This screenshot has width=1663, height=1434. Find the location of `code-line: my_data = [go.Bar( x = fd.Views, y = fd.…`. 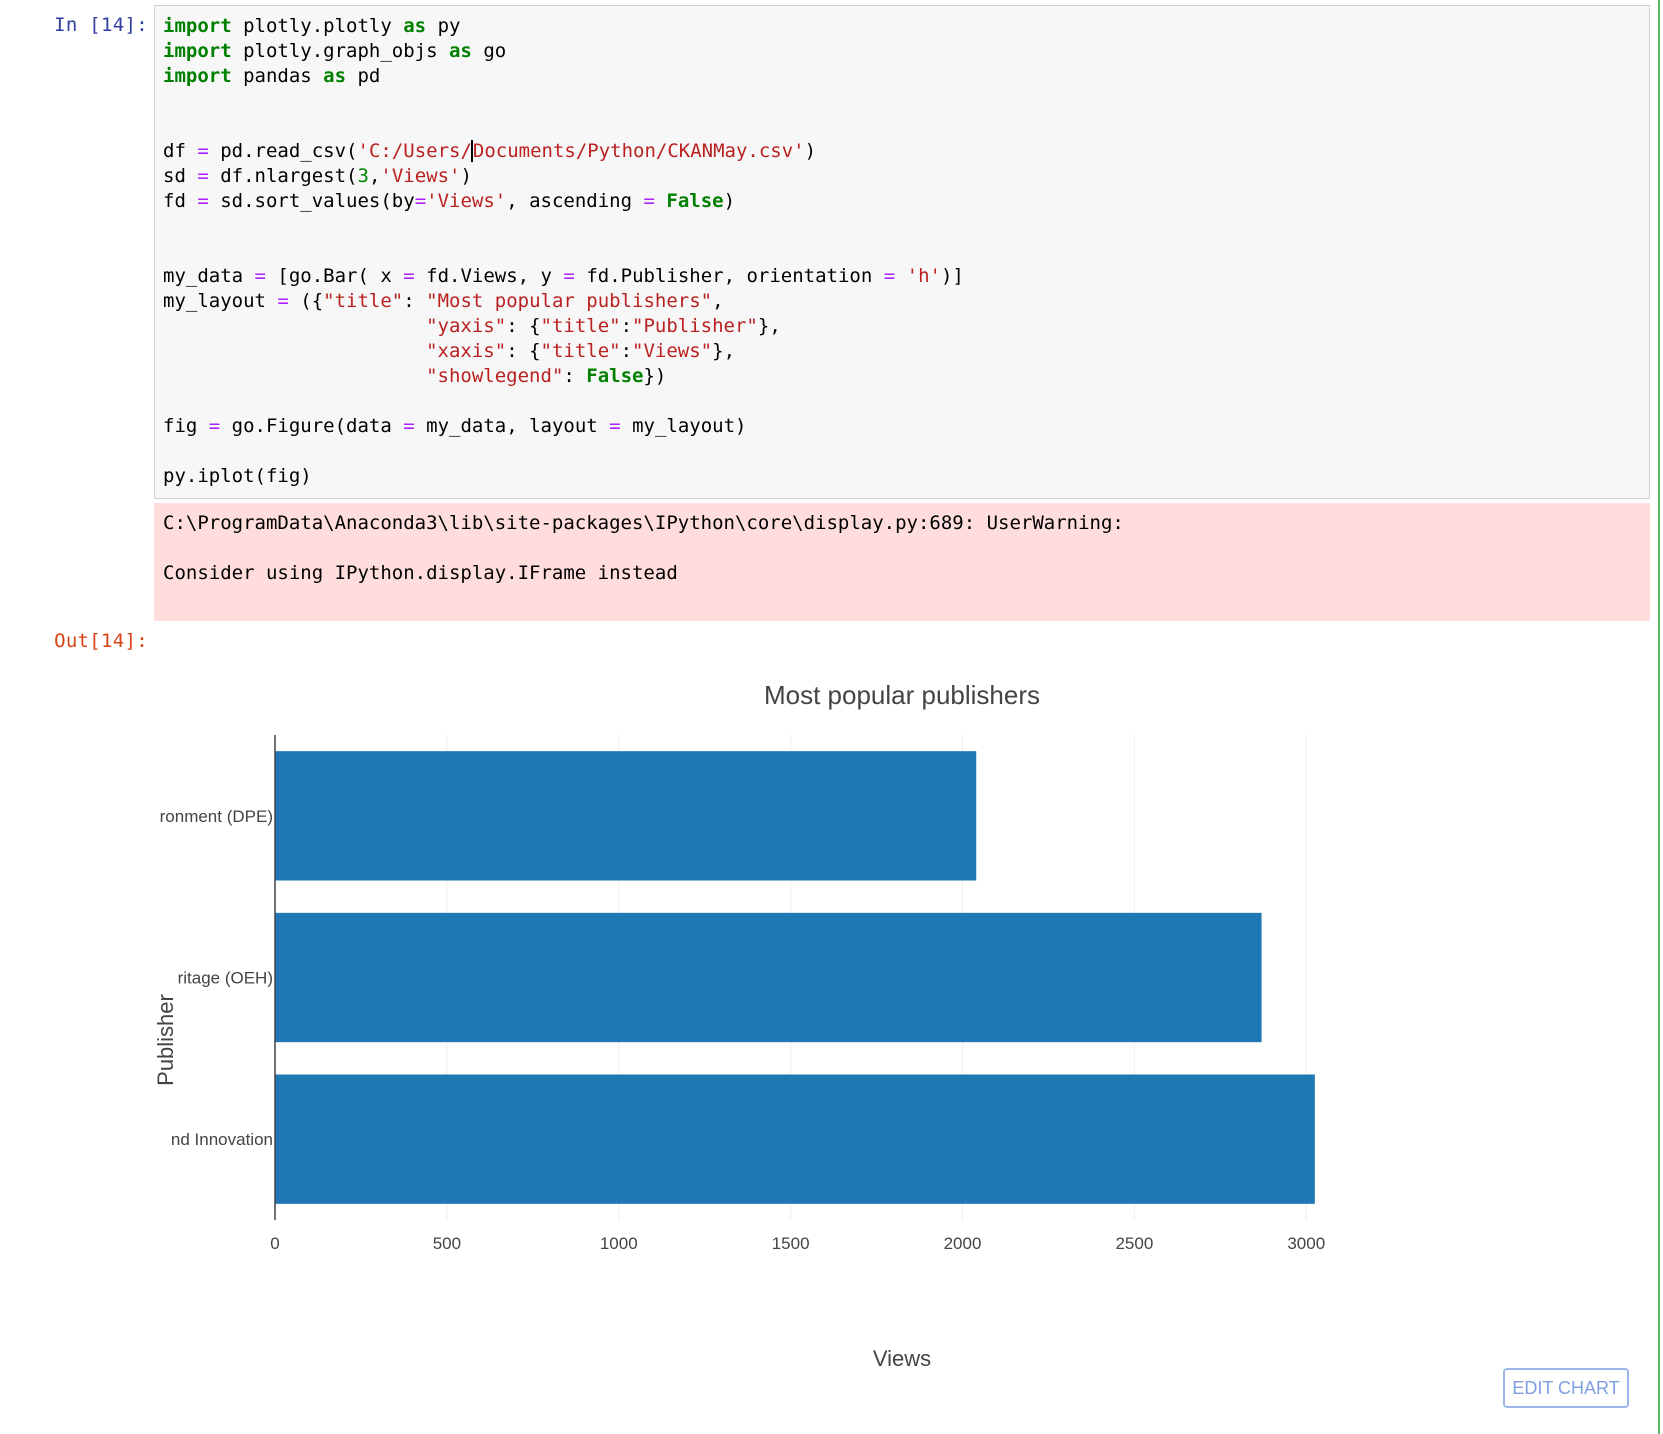

code-line: my_data = [go.Bar( x = fd.Views, y = fd.… is located at coordinates (563, 276).